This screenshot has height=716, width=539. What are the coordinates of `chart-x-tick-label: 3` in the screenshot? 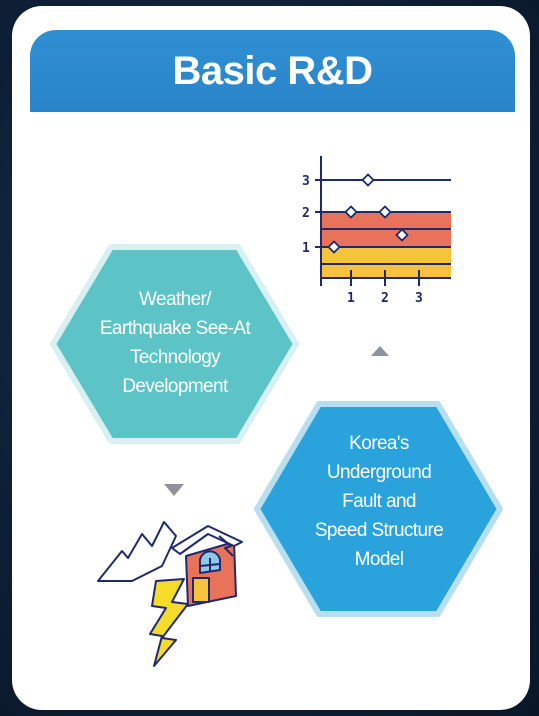 It's located at (419, 298).